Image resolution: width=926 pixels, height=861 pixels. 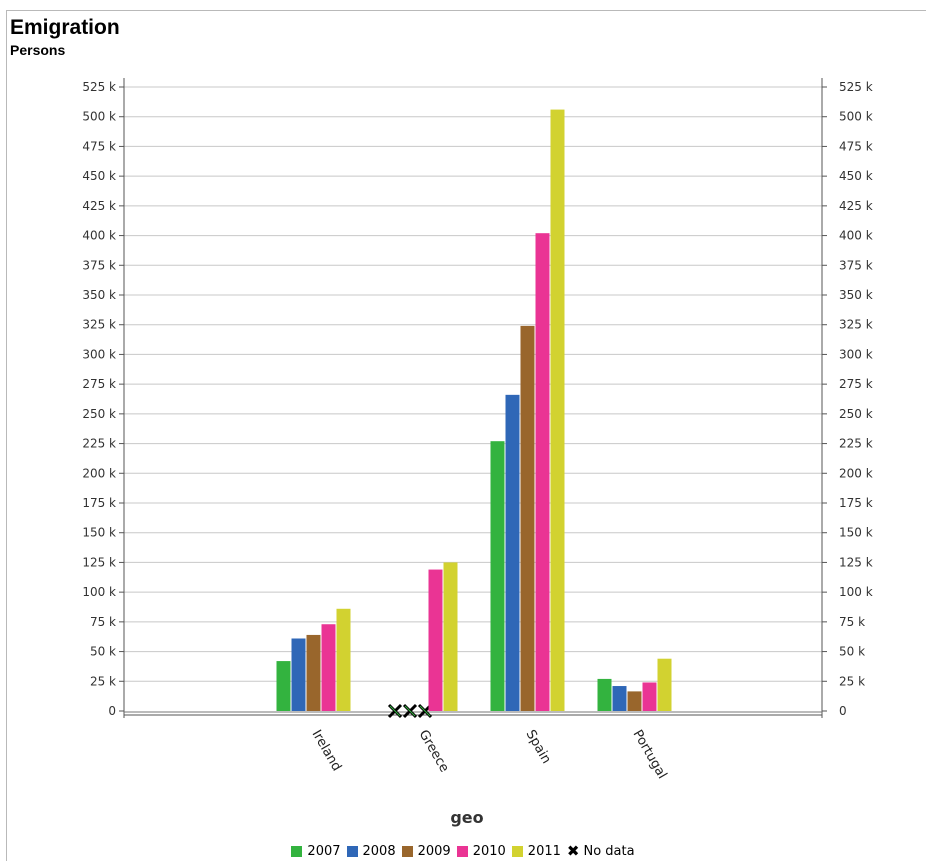 I want to click on legend-label: 2009, so click(x=434, y=851).